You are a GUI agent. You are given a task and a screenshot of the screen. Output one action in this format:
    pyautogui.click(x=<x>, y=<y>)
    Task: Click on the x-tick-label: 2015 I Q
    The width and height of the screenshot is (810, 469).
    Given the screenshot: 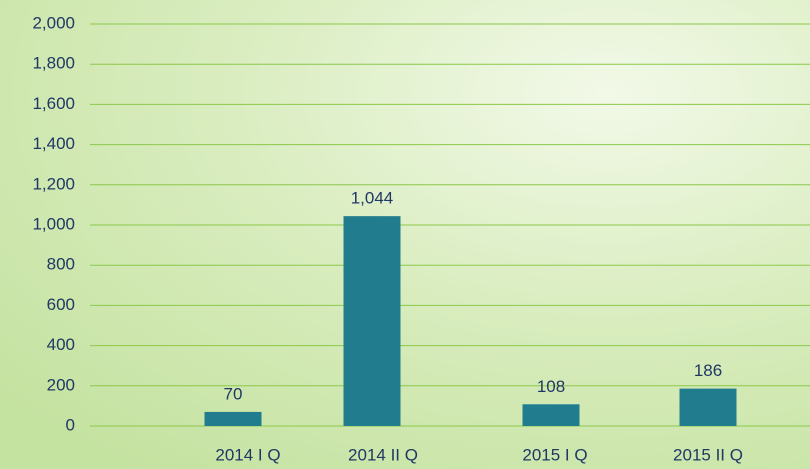 What is the action you would take?
    pyautogui.click(x=554, y=454)
    